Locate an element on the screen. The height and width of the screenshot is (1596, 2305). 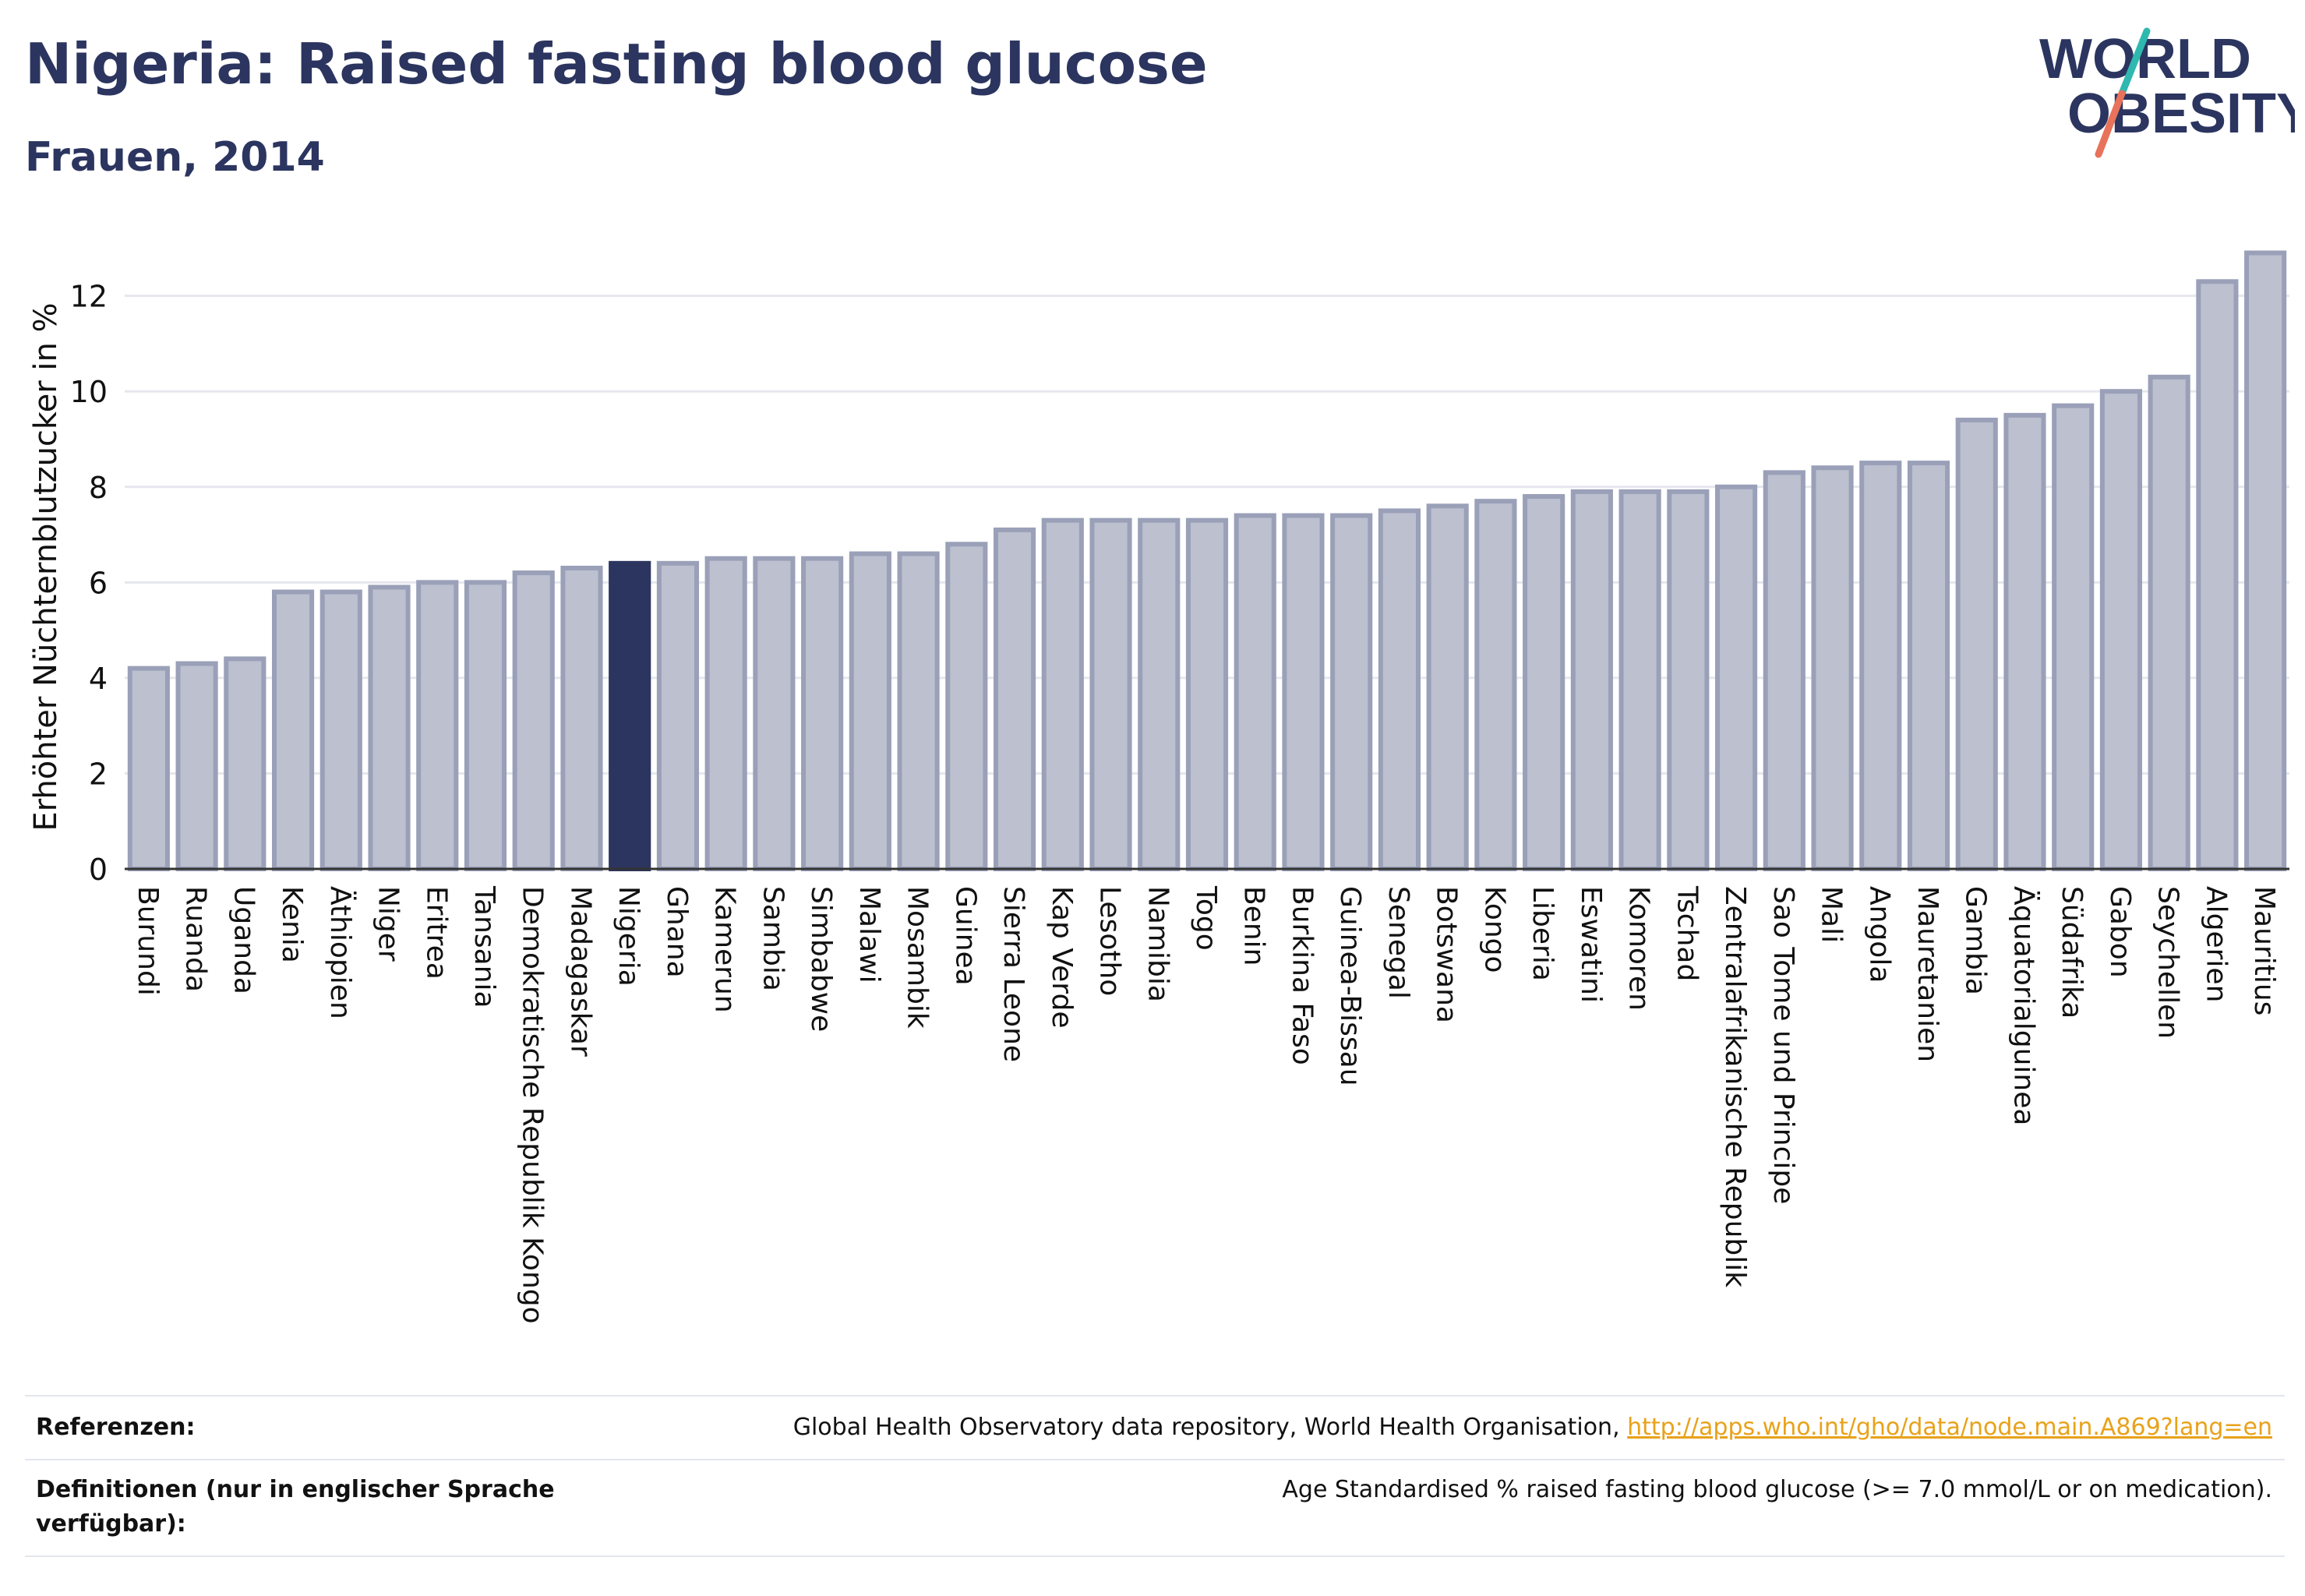
x-tick-label: Burundi is located at coordinates (148, 941).